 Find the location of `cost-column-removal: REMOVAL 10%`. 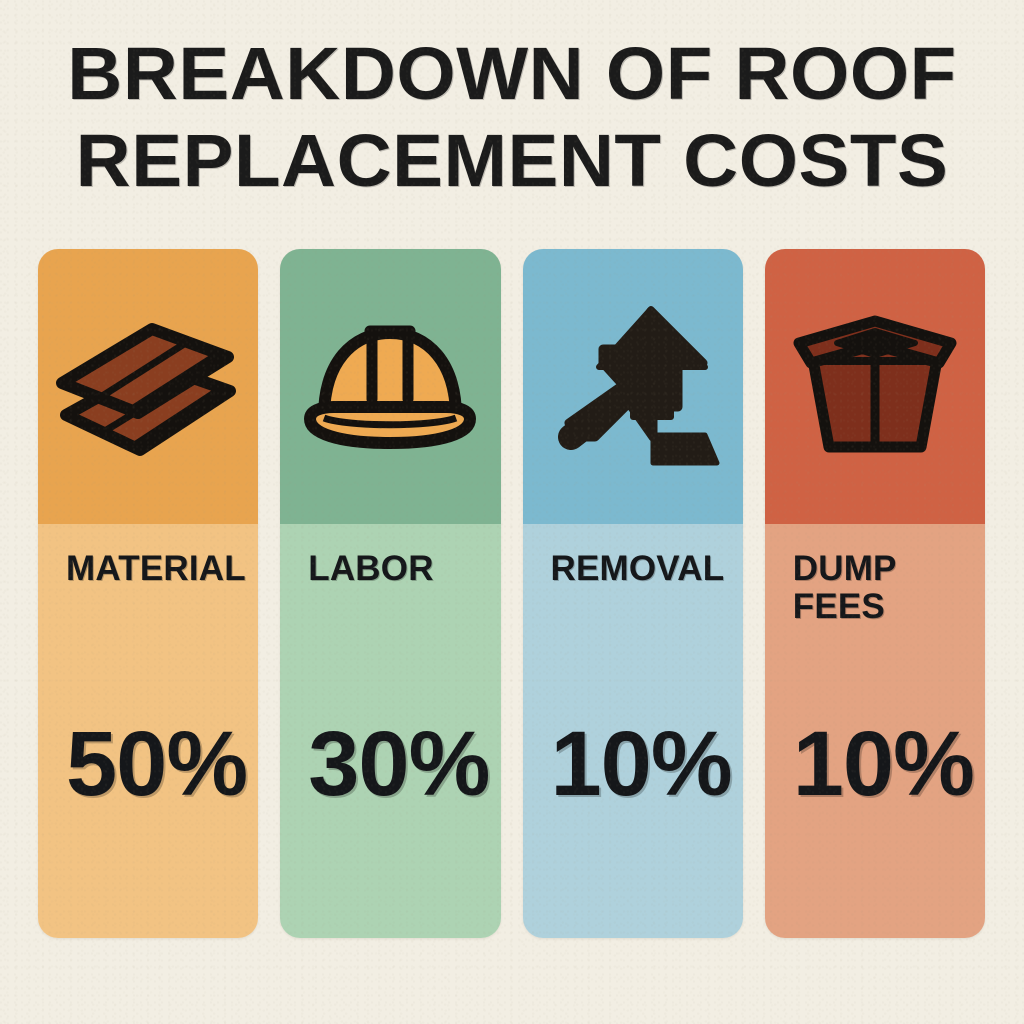

cost-column-removal: REMOVAL 10% is located at coordinates (632, 593).